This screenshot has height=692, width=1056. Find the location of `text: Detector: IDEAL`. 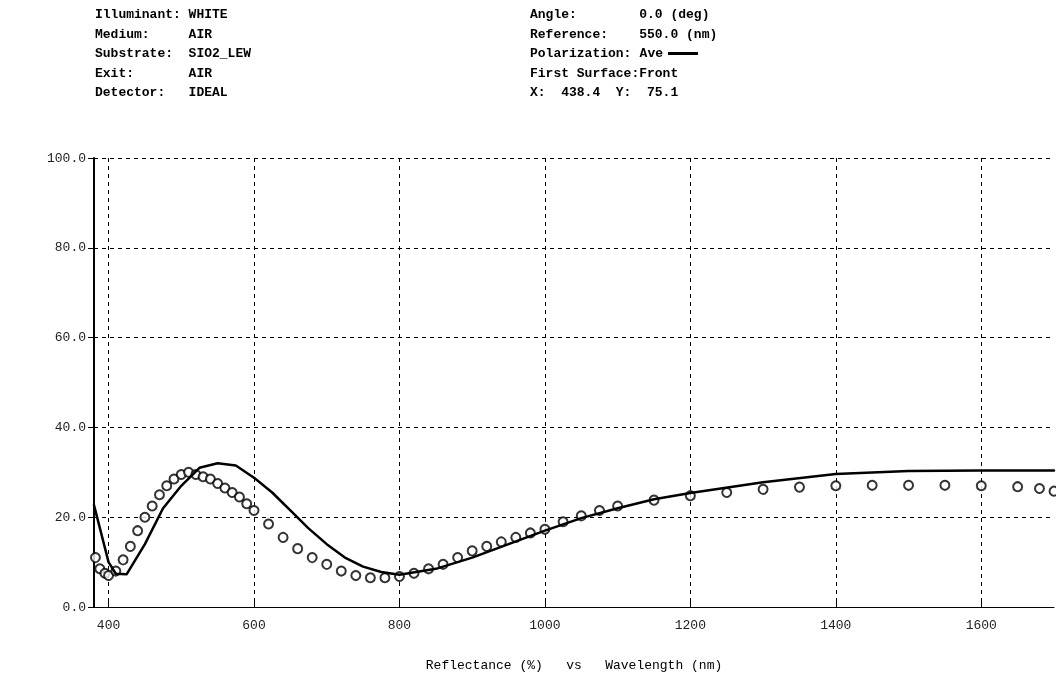

text: Detector: IDEAL is located at coordinates (161, 92).